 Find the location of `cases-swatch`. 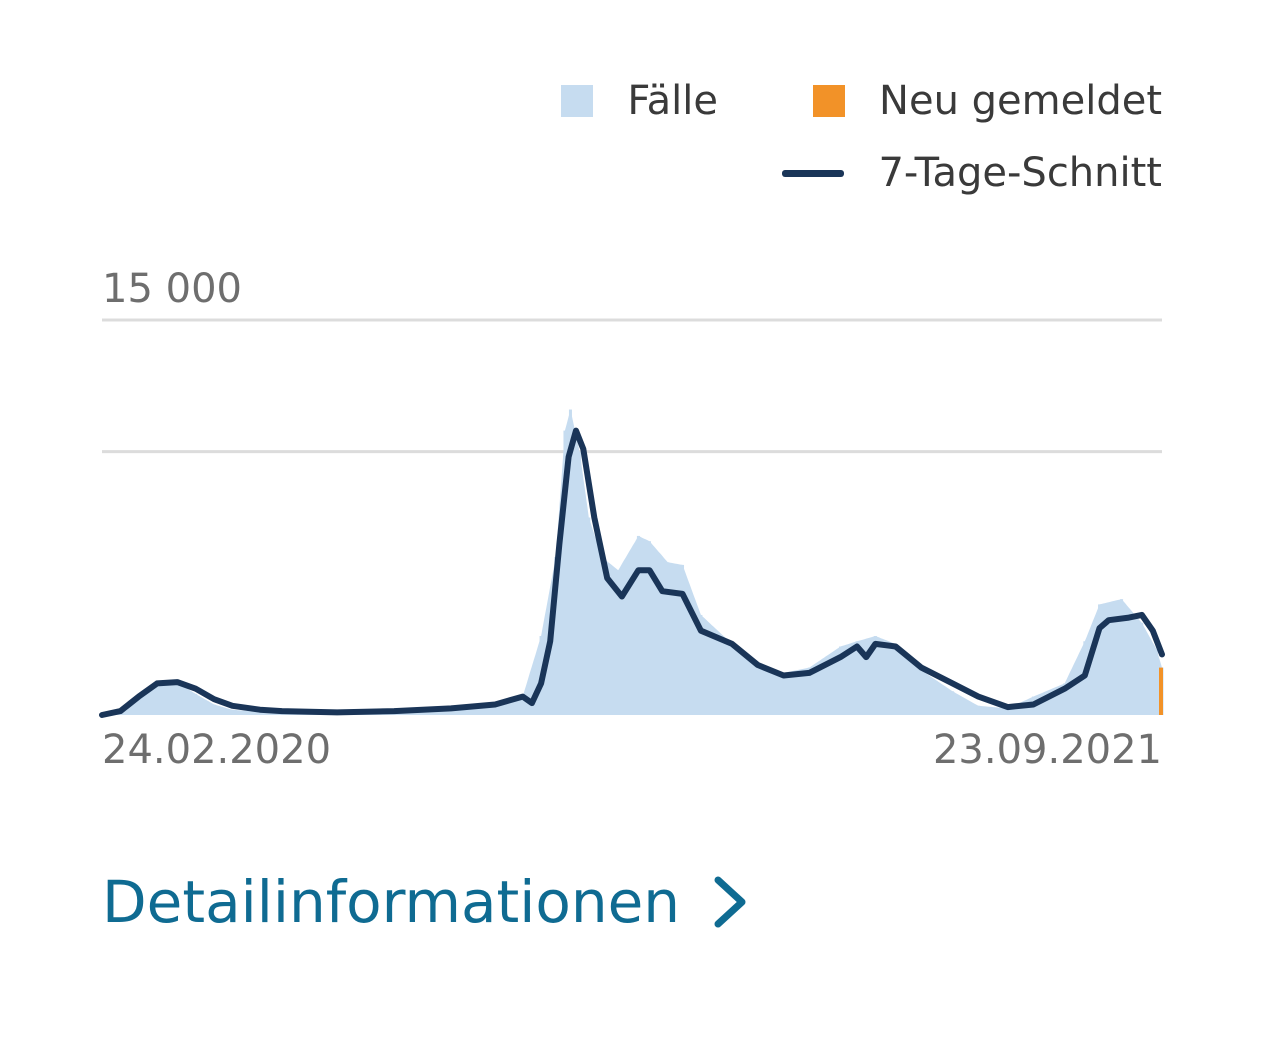

cases-swatch is located at coordinates (577, 101).